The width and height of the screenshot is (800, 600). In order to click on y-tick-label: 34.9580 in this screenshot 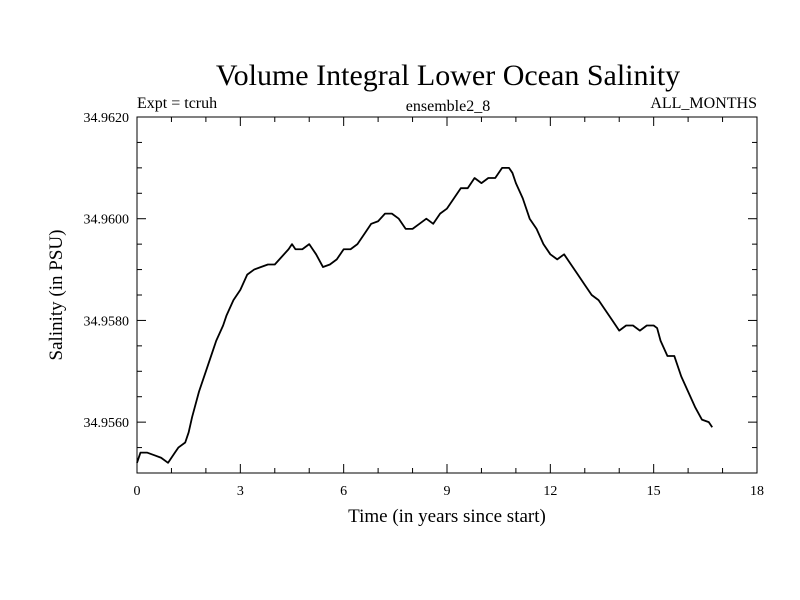, I will do `click(107, 321)`.